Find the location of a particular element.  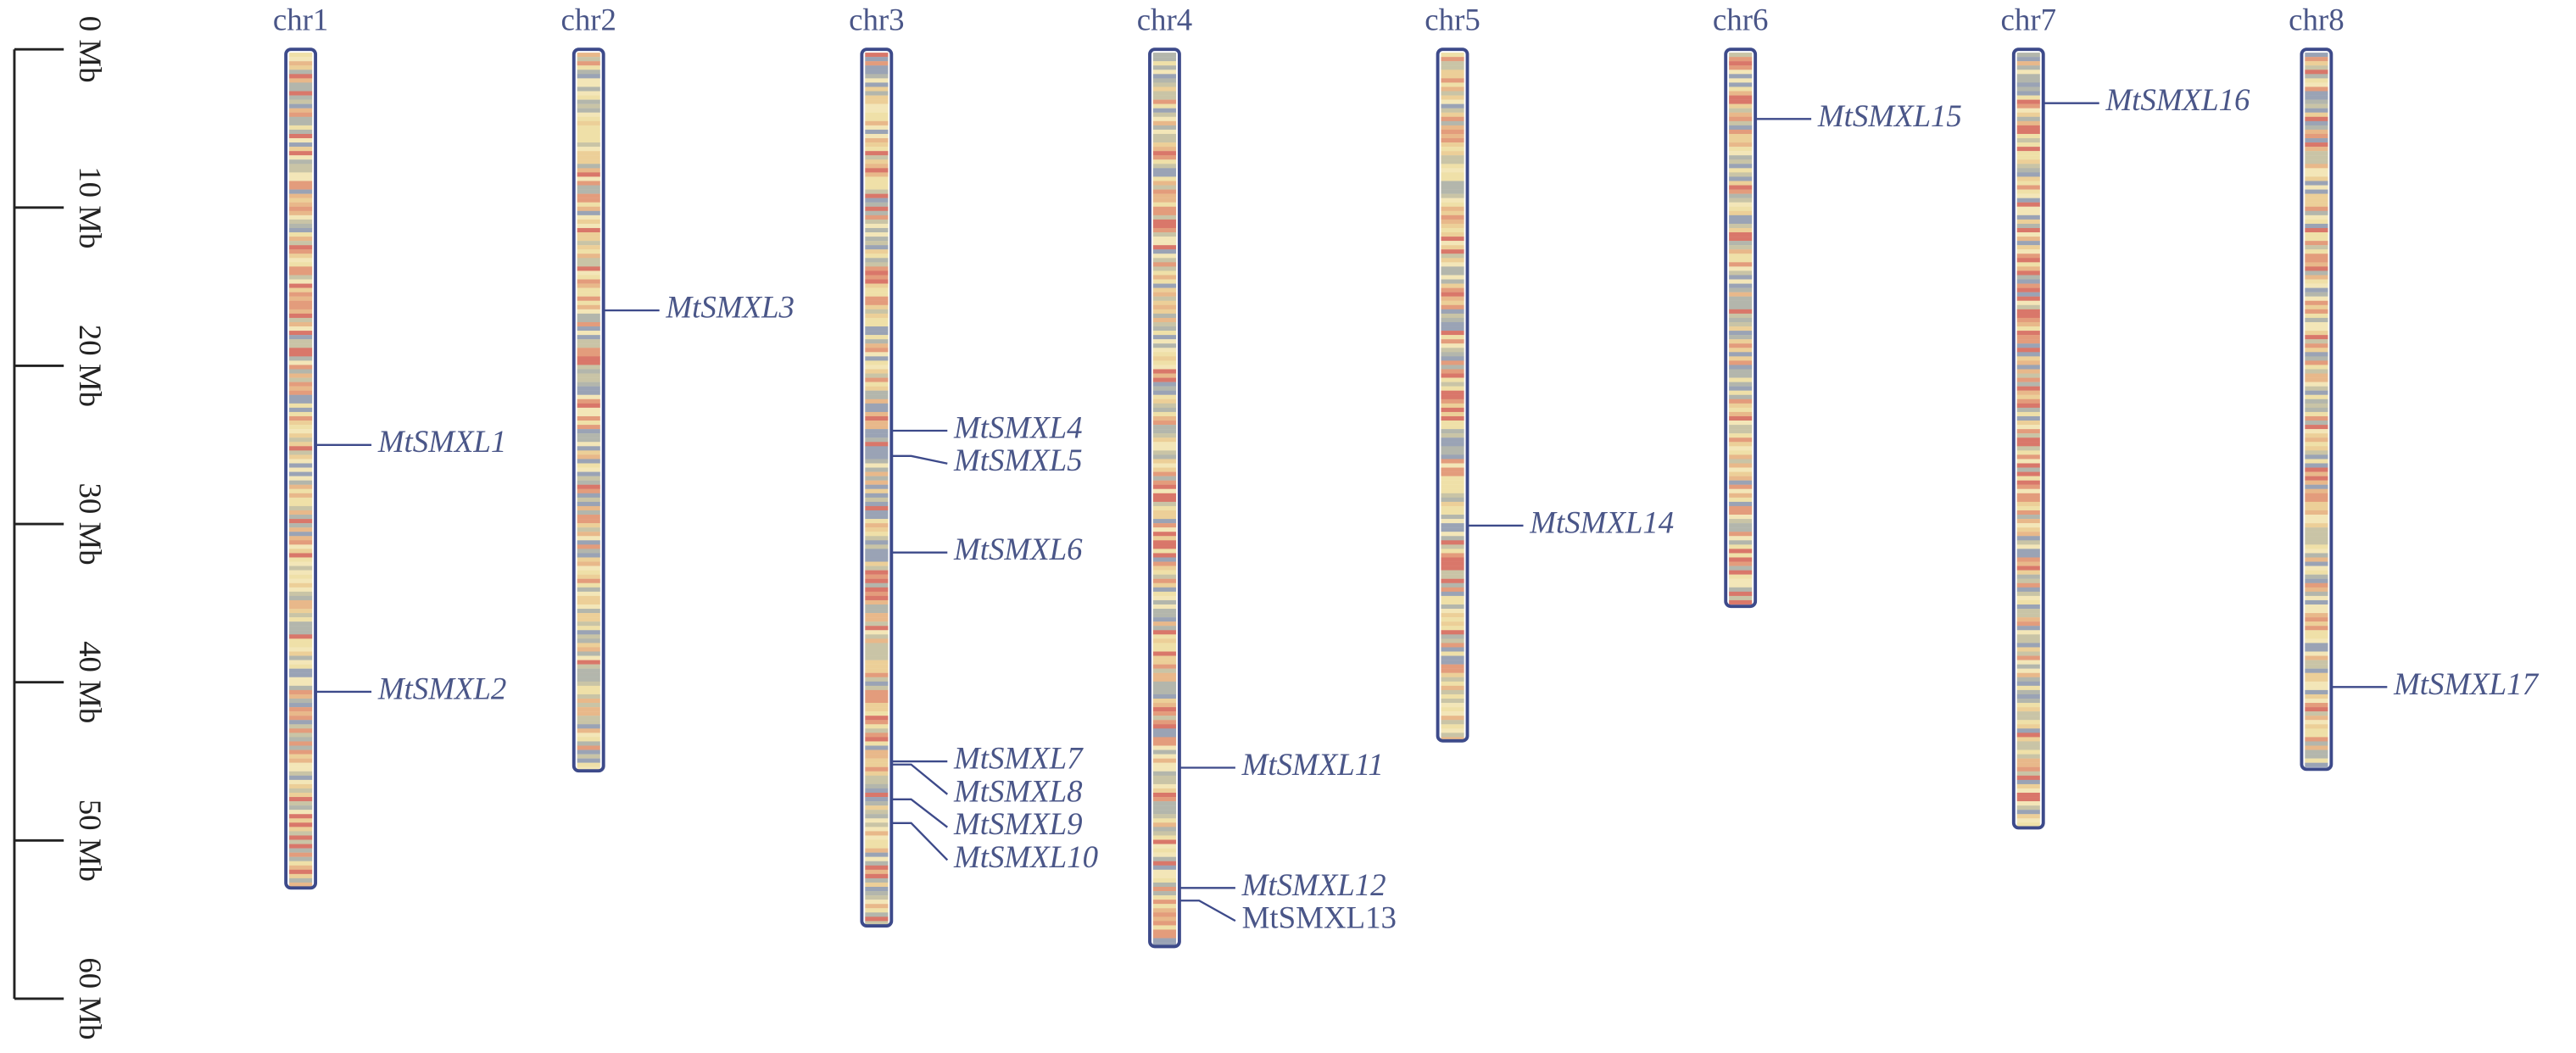

gene-label: MtSMXL1 is located at coordinates (442, 441).